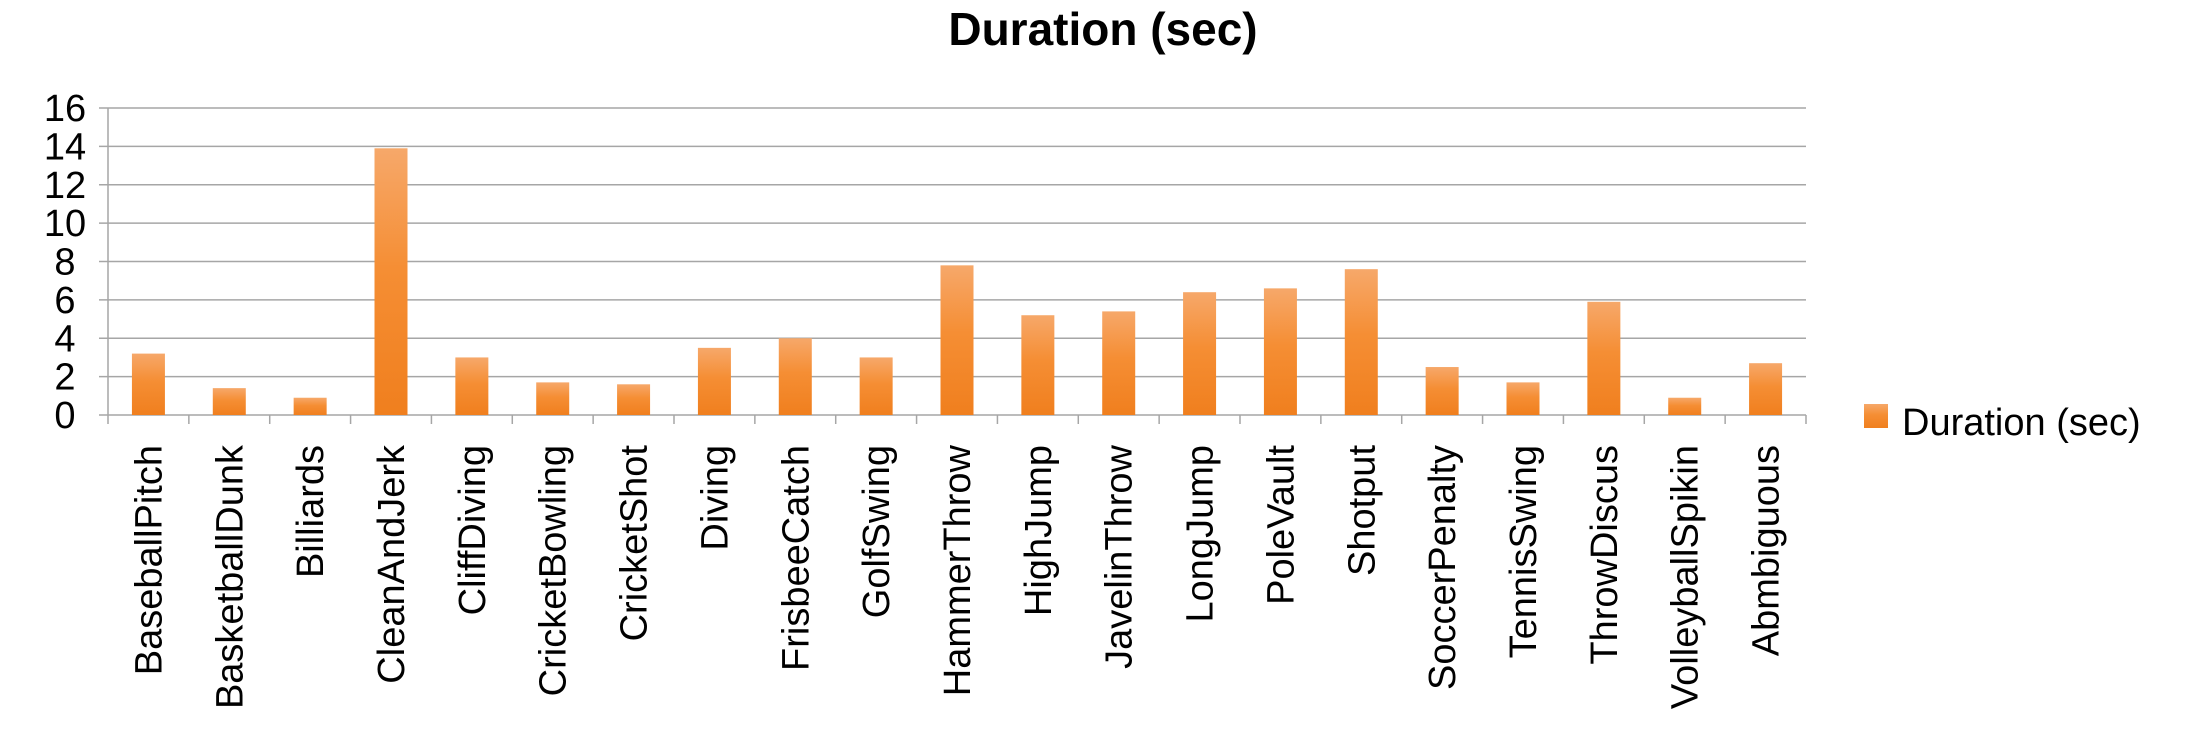  I want to click on bar-shotput, so click(1361, 342).